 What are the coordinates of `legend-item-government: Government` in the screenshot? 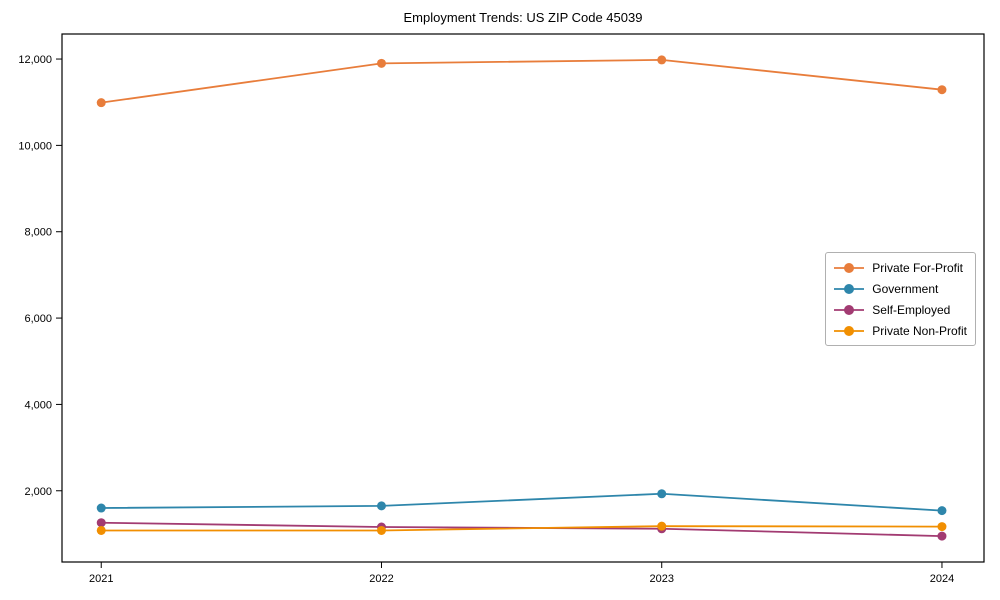 It's located at (900, 288).